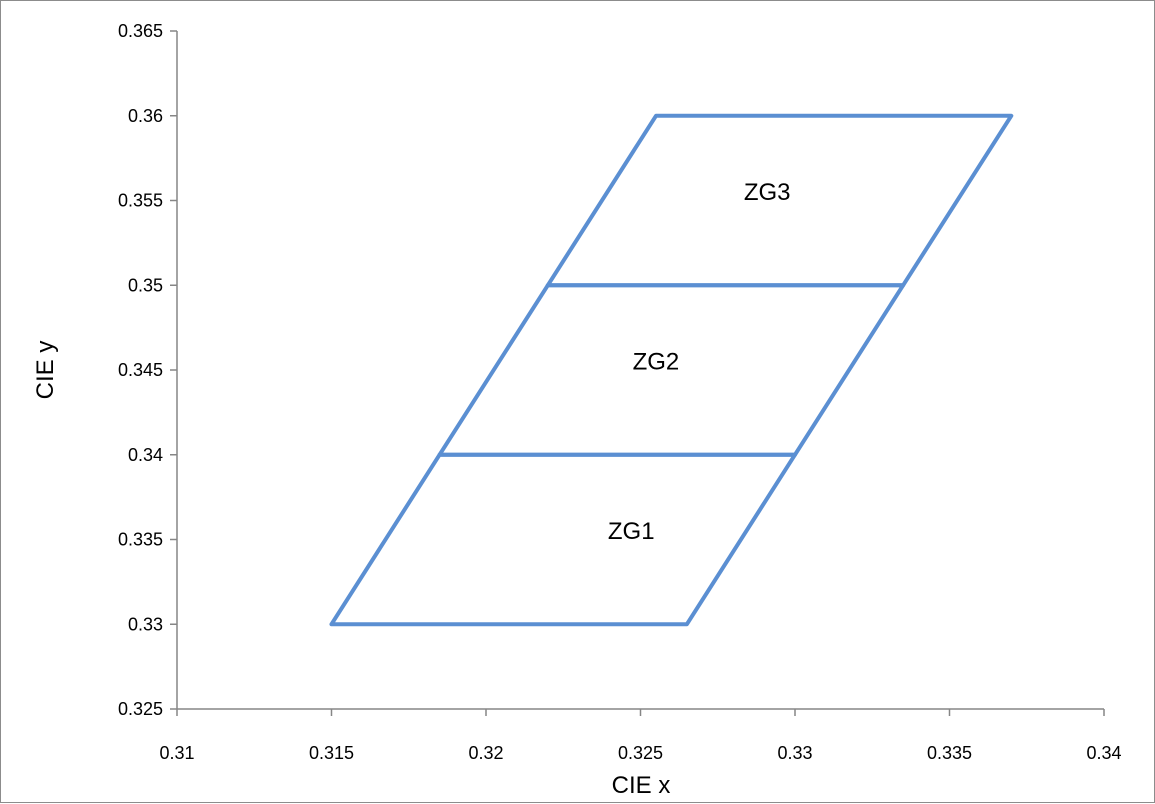 This screenshot has height=804, width=1155. I want to click on region-outline-zg1, so click(563, 539).